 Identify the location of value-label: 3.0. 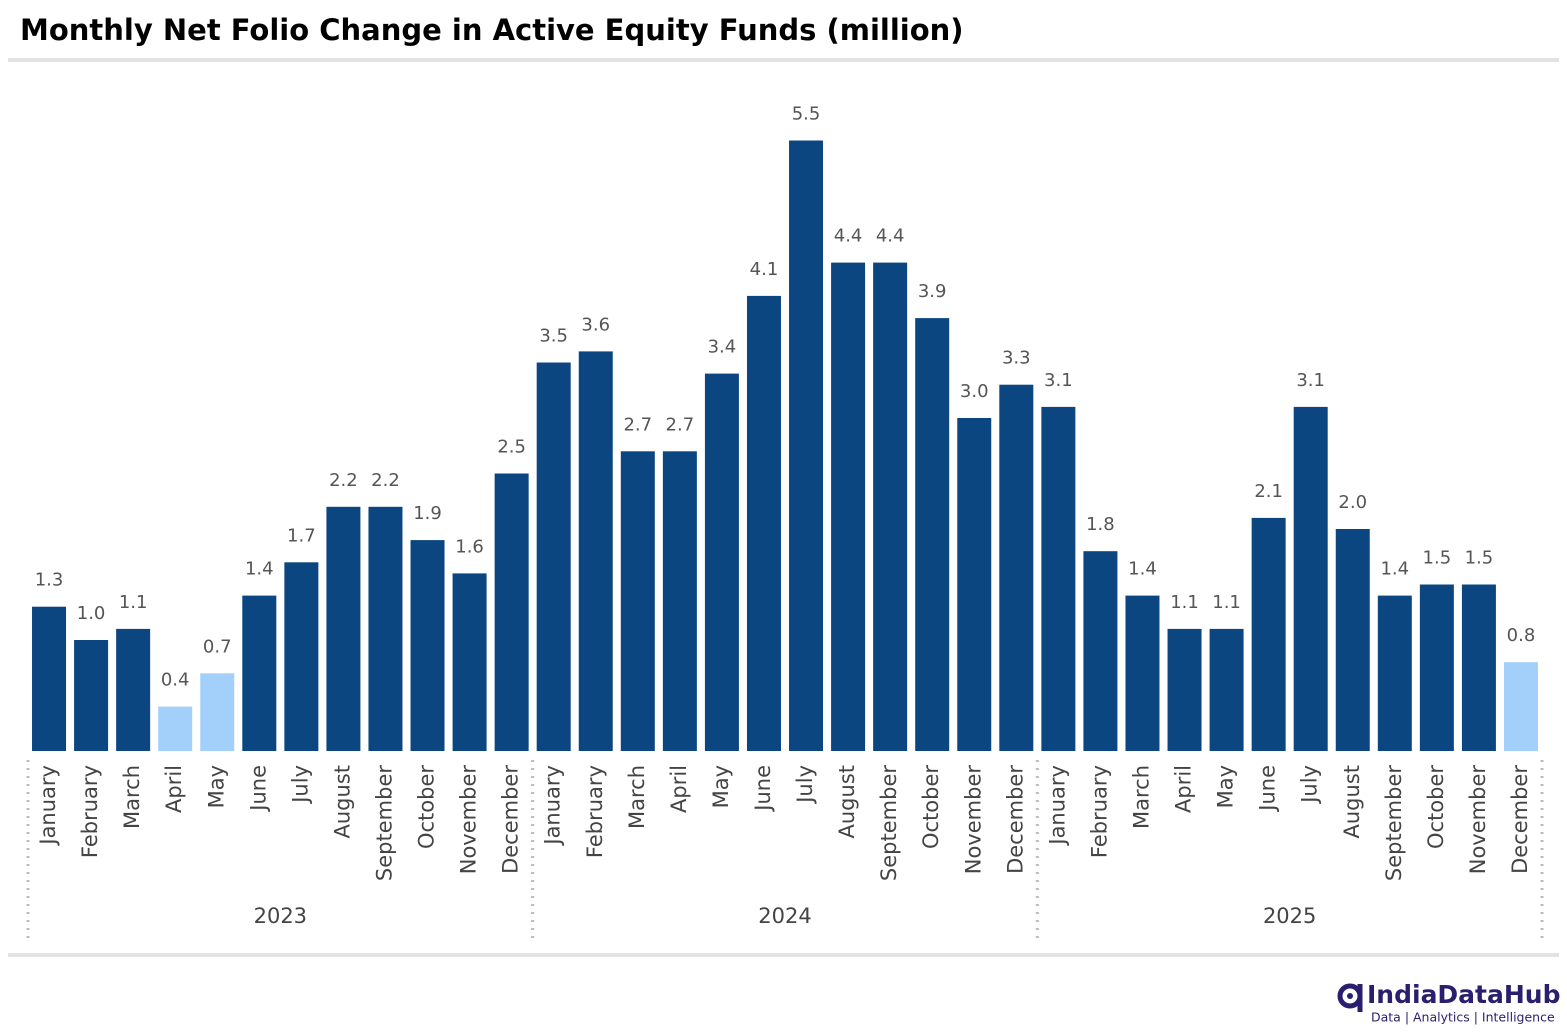
(974, 391).